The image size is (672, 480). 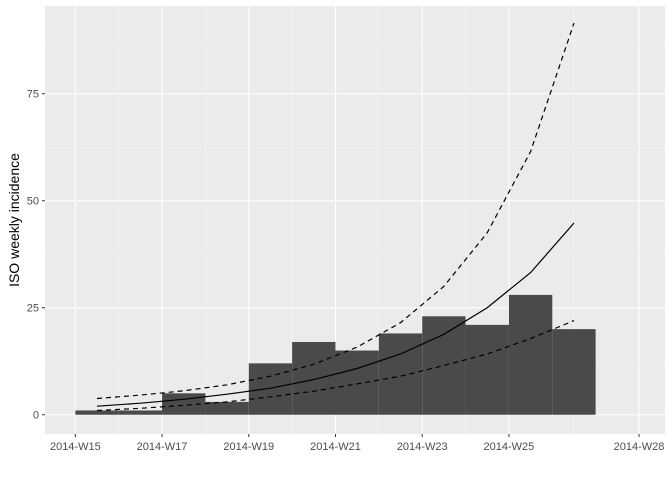 I want to click on x-tick-label: 2014-W28, so click(x=639, y=447).